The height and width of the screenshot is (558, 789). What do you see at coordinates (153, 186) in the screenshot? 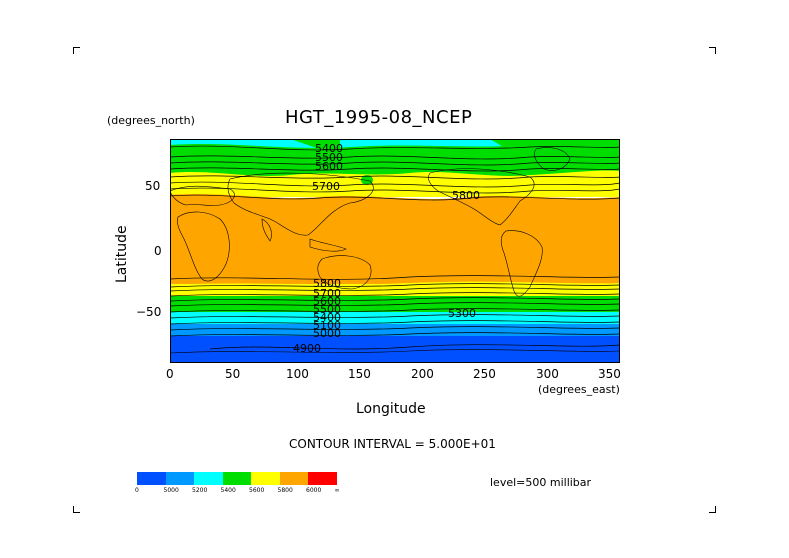
I see `y-tick-label: 50` at bounding box center [153, 186].